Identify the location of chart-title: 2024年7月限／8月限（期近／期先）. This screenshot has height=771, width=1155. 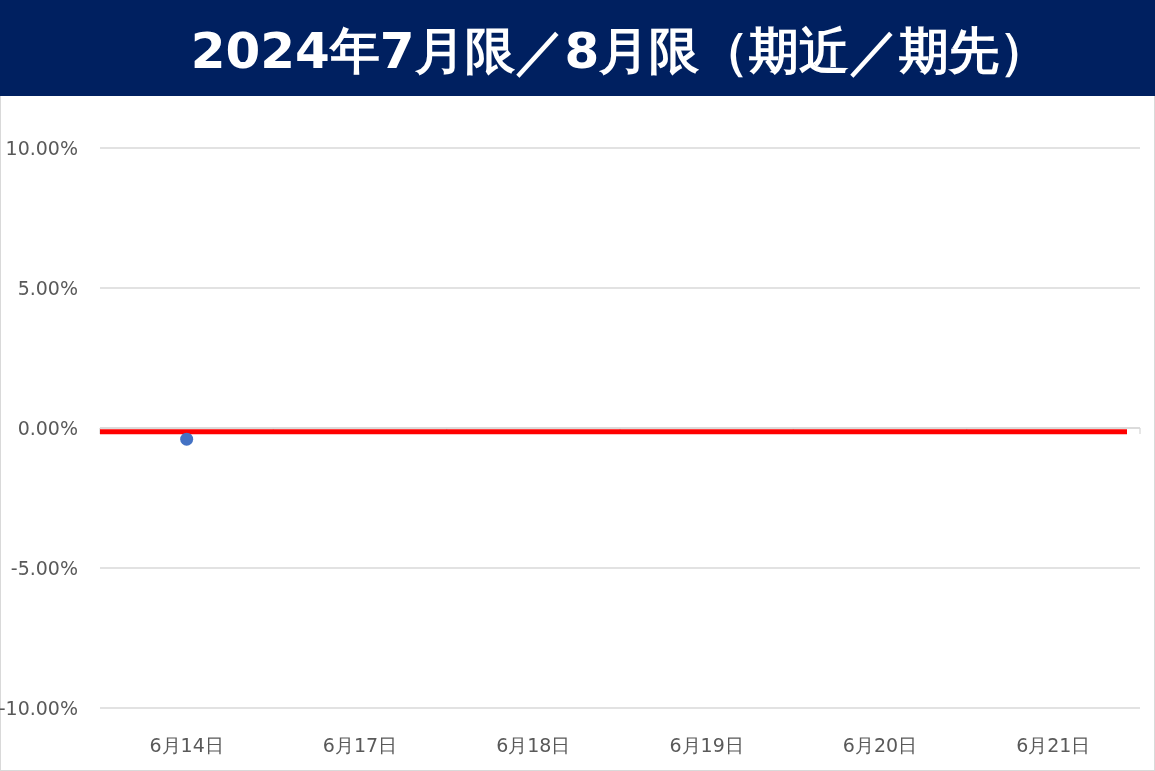
(620, 51).